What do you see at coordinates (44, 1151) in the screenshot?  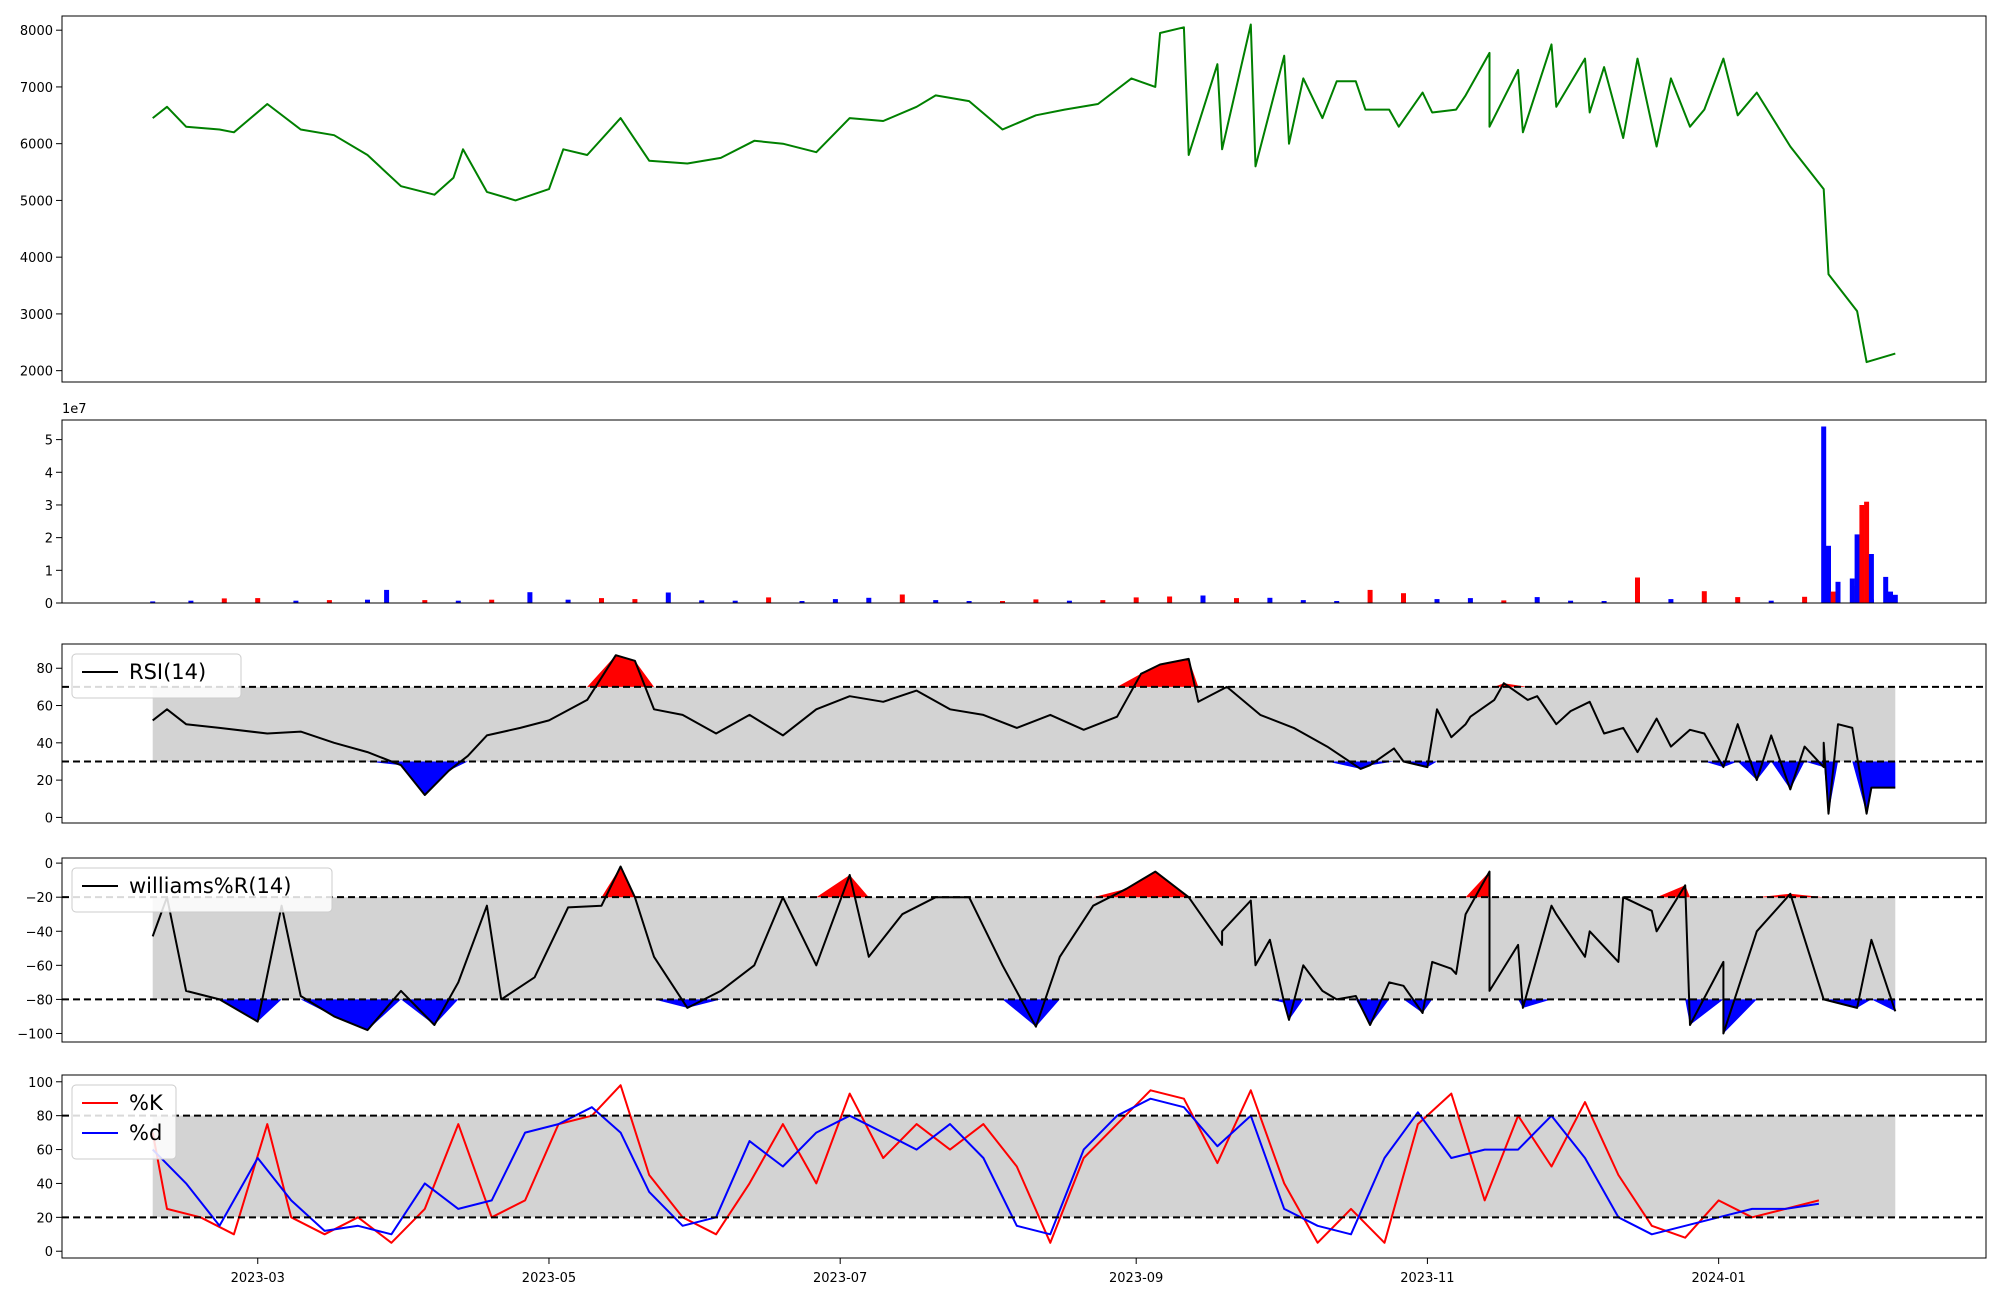 I see `stoch-ytick-label: 60` at bounding box center [44, 1151].